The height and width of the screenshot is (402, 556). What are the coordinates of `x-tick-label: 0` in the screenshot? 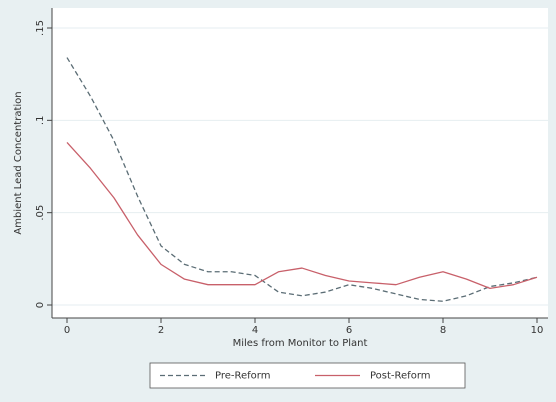 It's located at (67, 330).